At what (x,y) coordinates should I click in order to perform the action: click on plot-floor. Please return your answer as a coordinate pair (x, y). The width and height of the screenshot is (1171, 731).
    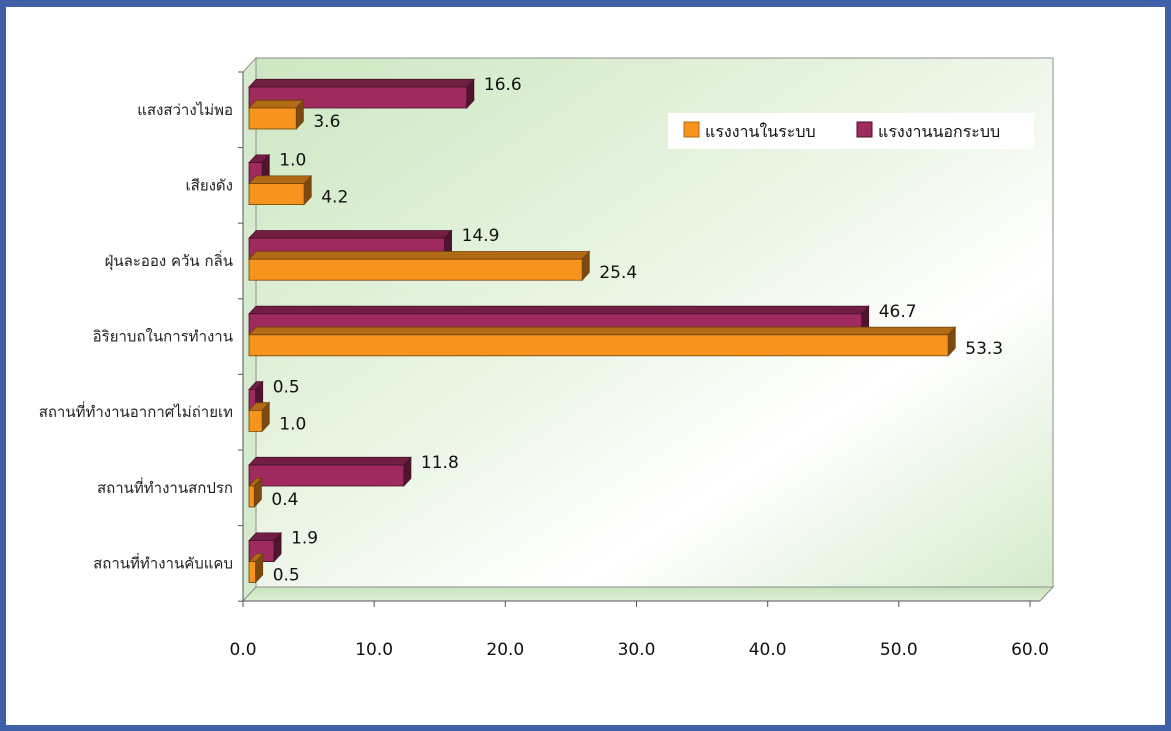
    Looking at the image, I should click on (648, 594).